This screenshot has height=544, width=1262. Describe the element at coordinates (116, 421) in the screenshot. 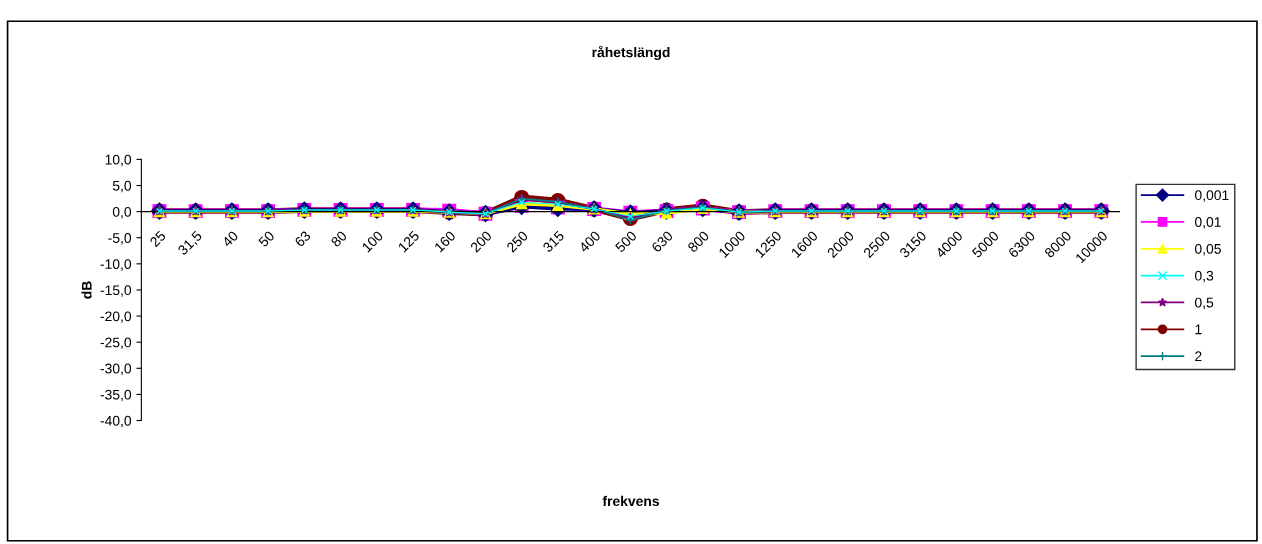

I see `y-tick-label: -40,0` at that location.